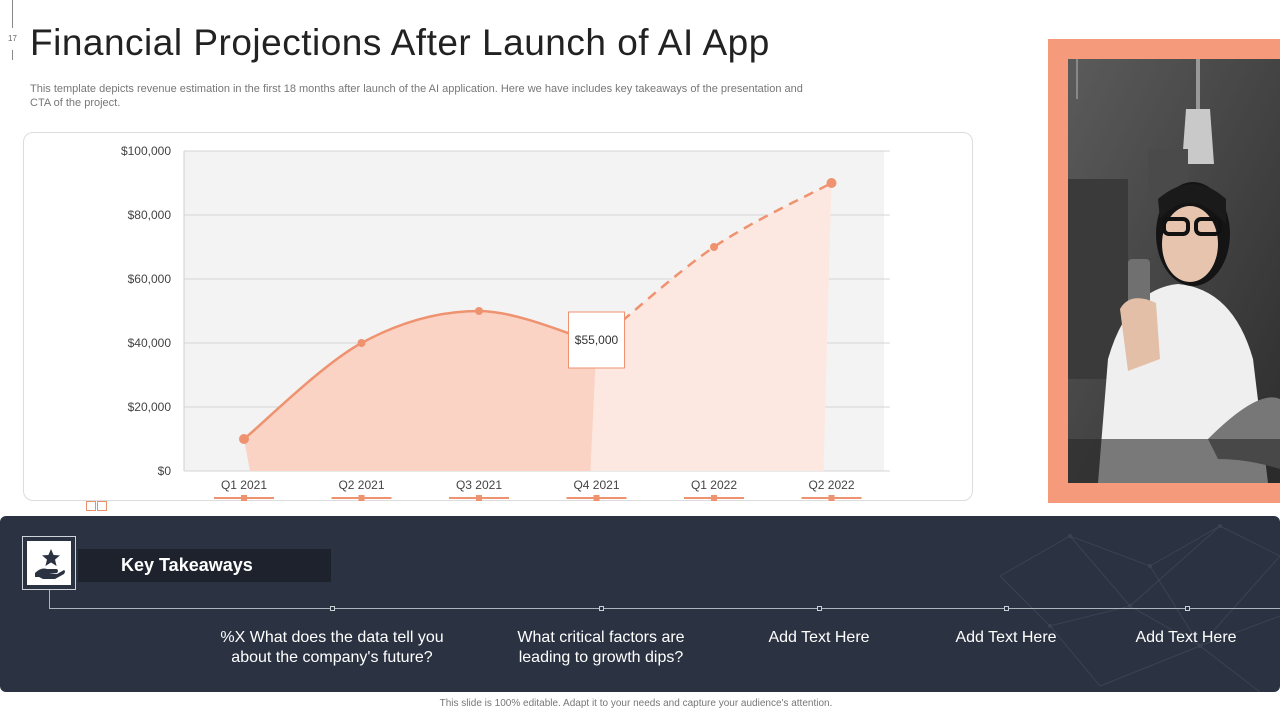 The image size is (1280, 720). I want to click on x-tick-label: Q4 2021, so click(596, 485).